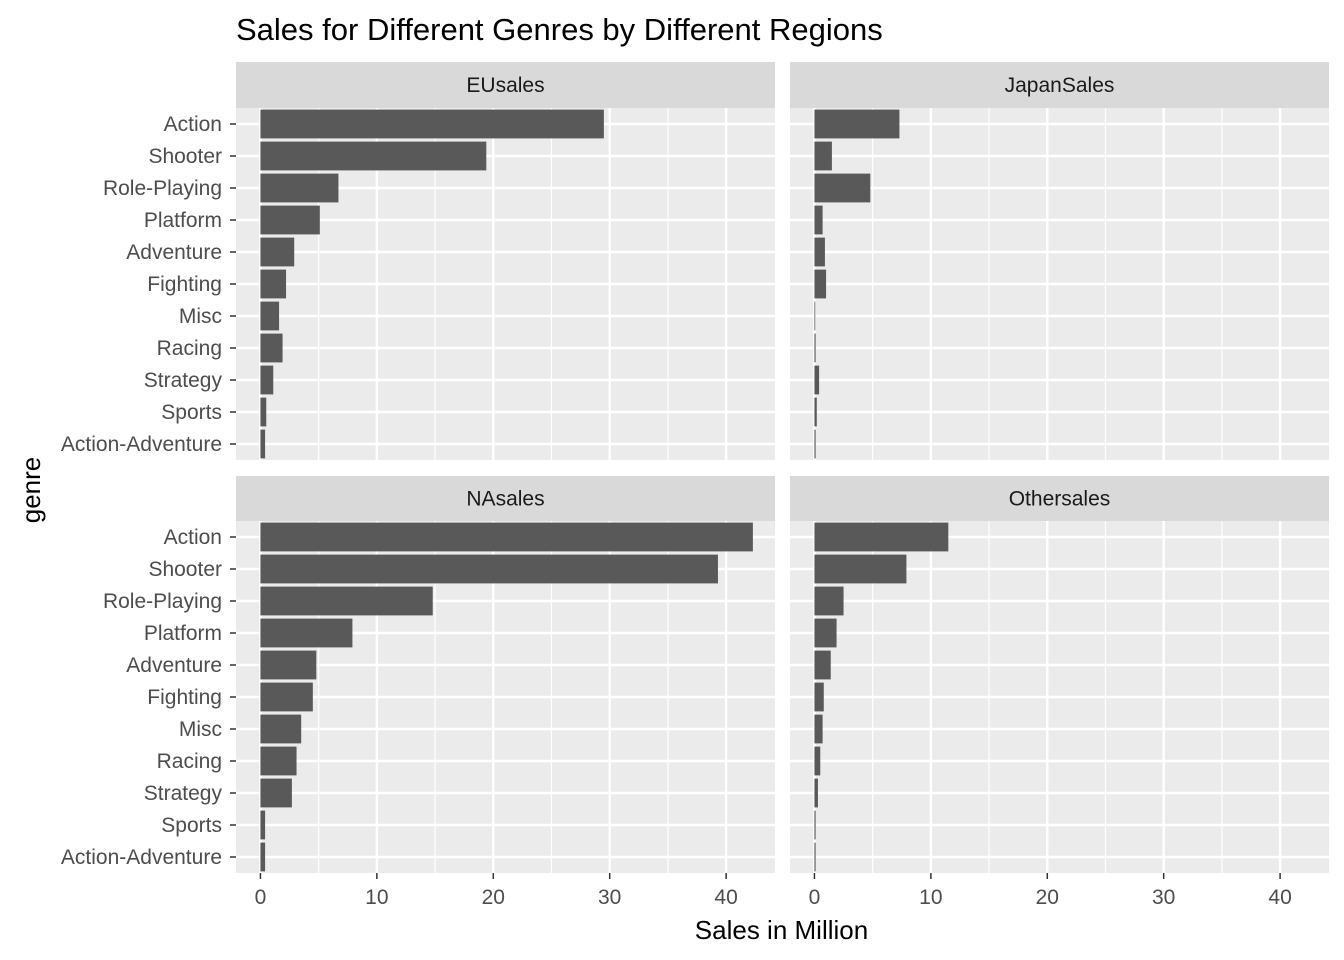 The width and height of the screenshot is (1344, 960). I want to click on strip-label: NAsales, so click(505, 499).